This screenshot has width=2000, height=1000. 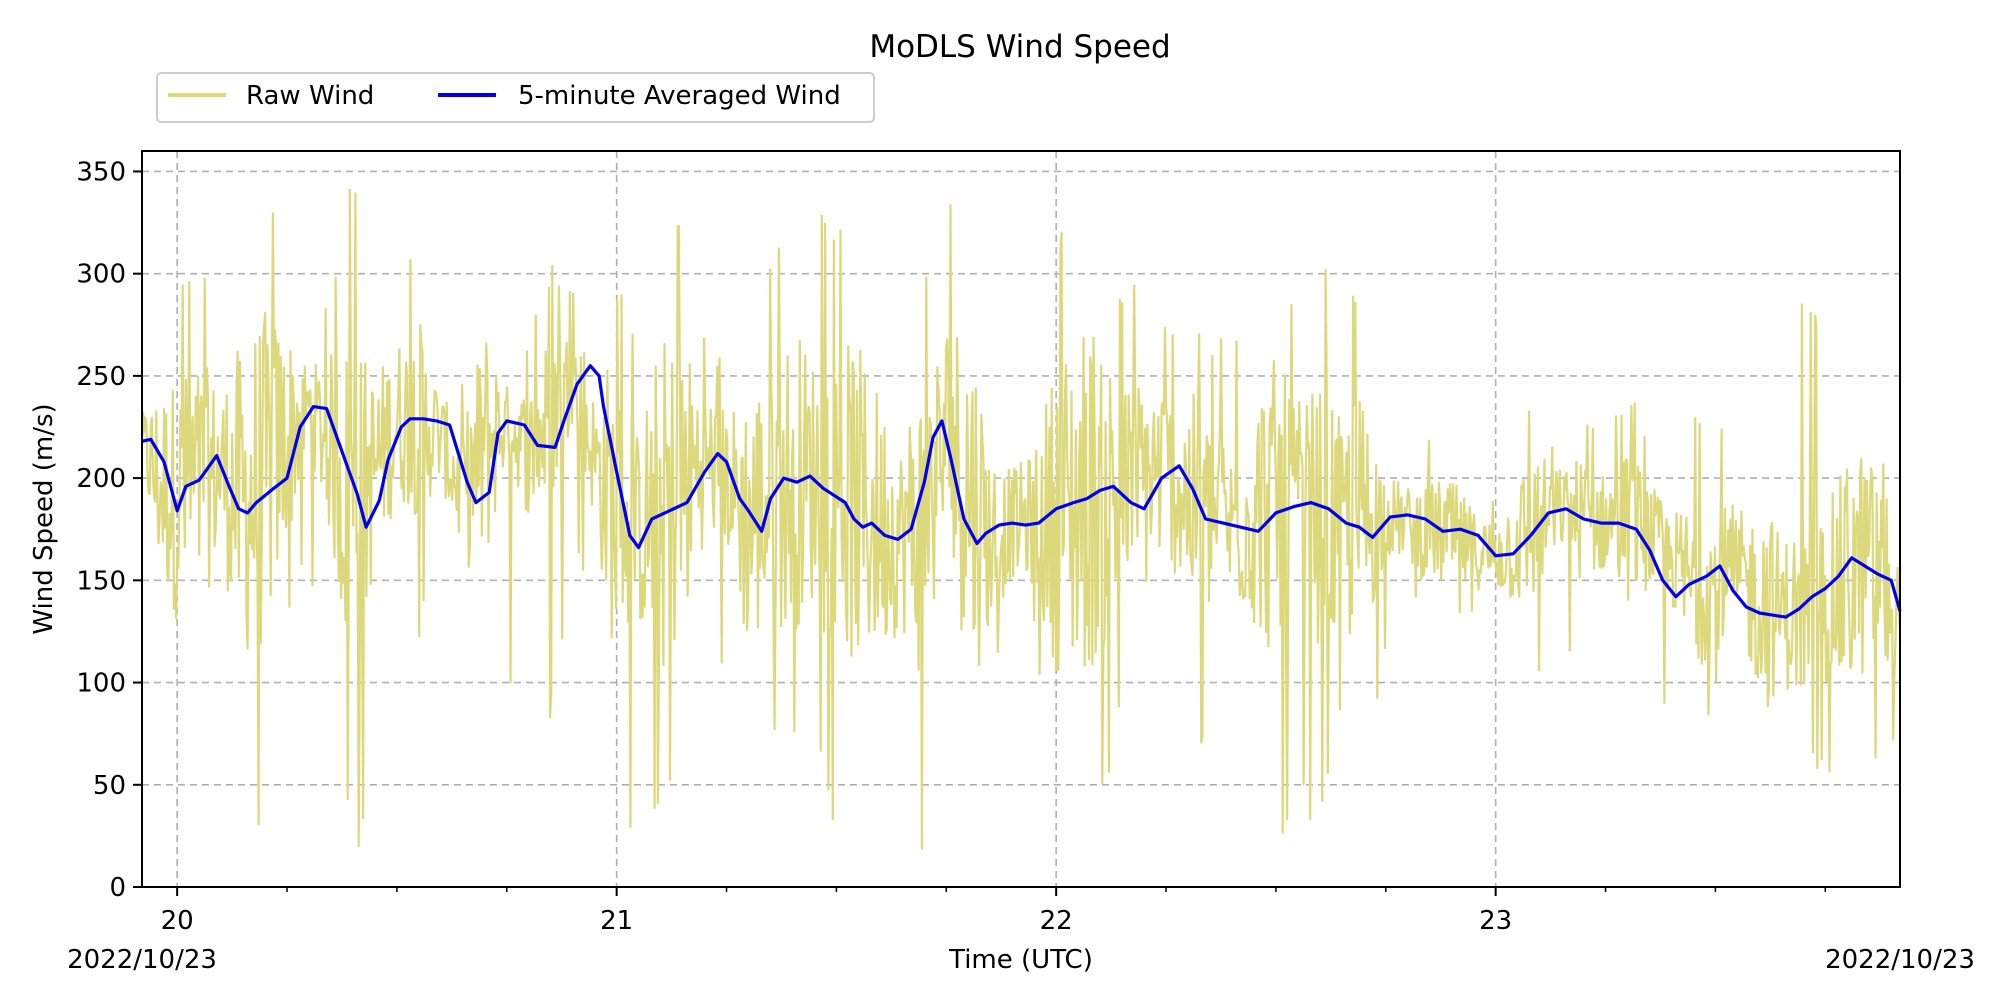 I want to click on legend: Raw Wind 5-minute Averaged Wind, so click(x=515, y=97).